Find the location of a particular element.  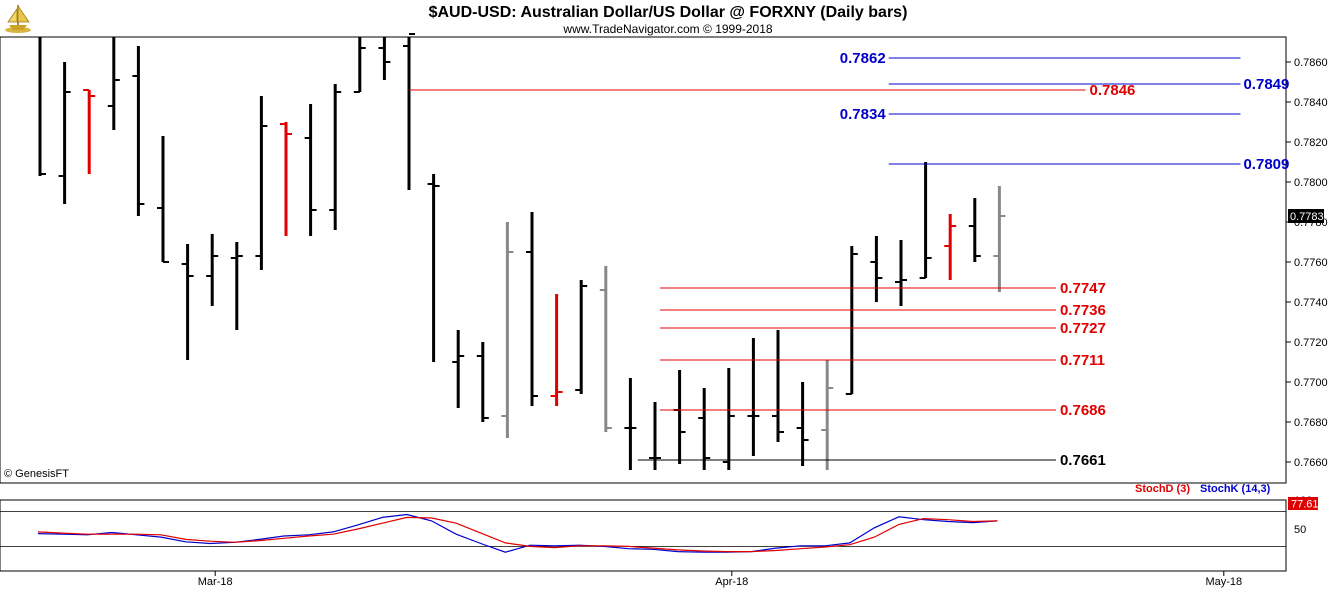

legend-stochk: StochK (14,3) is located at coordinates (1235, 489).